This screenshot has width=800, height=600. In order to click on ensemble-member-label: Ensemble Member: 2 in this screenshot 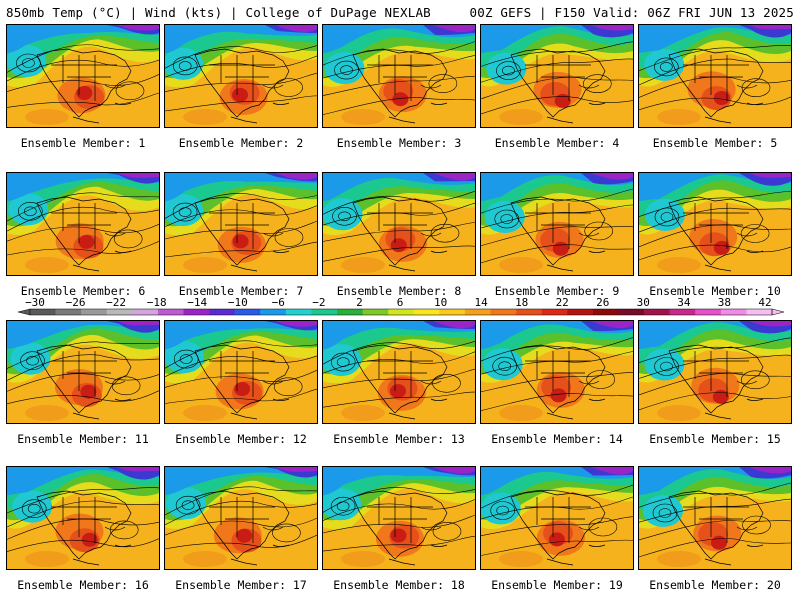, I will do `click(241, 143)`.